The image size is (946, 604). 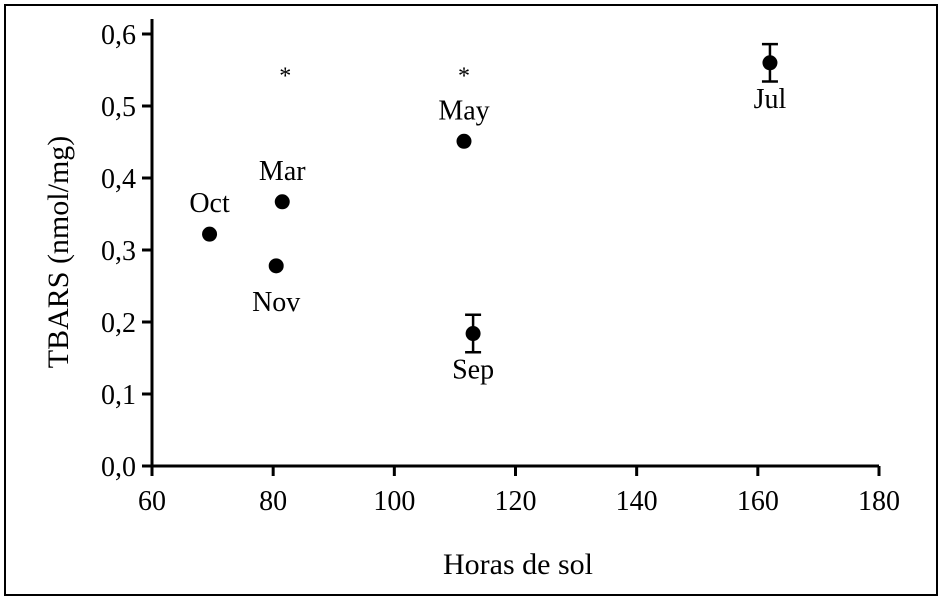 What do you see at coordinates (118, 251) in the screenshot?
I see `y-tick-label: 0,3` at bounding box center [118, 251].